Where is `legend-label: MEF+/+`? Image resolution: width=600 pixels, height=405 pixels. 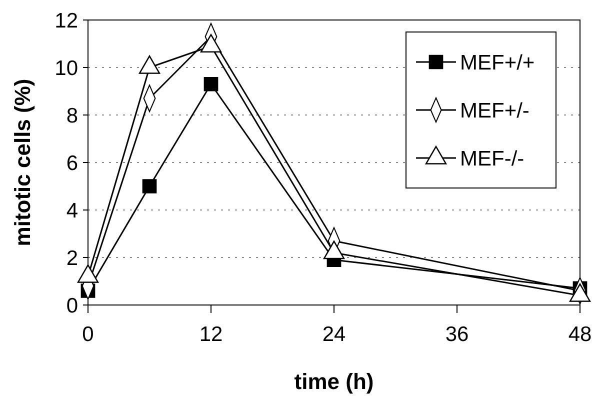
legend-label: MEF+/+ is located at coordinates (497, 62).